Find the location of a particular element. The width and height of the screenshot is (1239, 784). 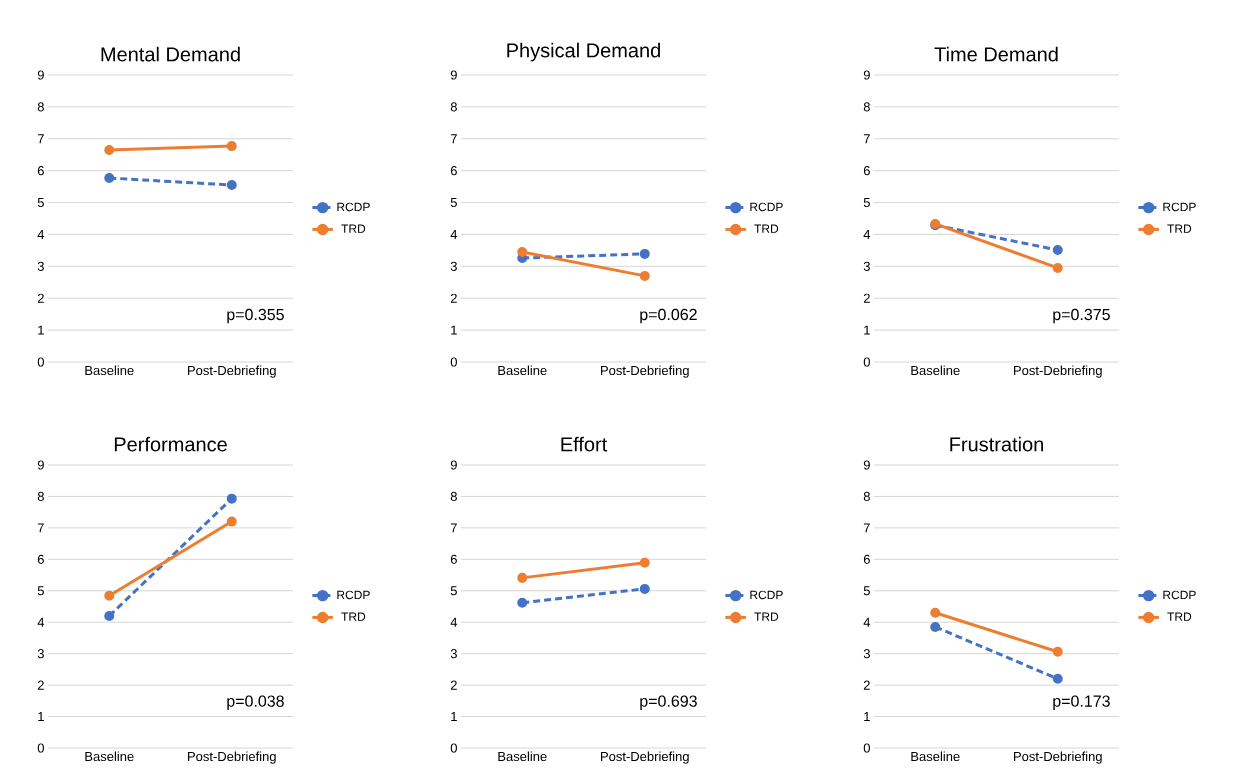

annotation: p=0.062 is located at coordinates (668, 316).